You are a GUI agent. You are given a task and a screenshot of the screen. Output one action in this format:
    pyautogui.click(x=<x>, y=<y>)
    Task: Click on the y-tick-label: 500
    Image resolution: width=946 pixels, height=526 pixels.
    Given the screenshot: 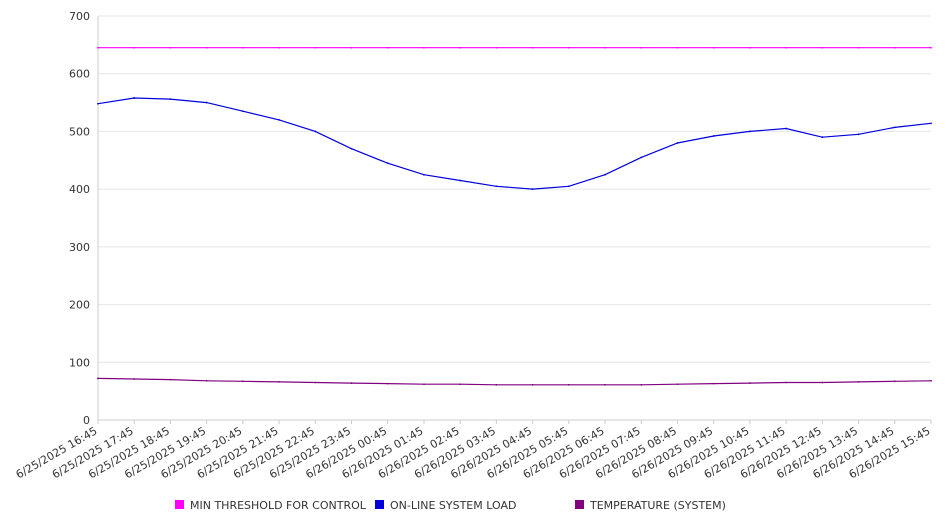 What is the action you would take?
    pyautogui.click(x=79, y=131)
    